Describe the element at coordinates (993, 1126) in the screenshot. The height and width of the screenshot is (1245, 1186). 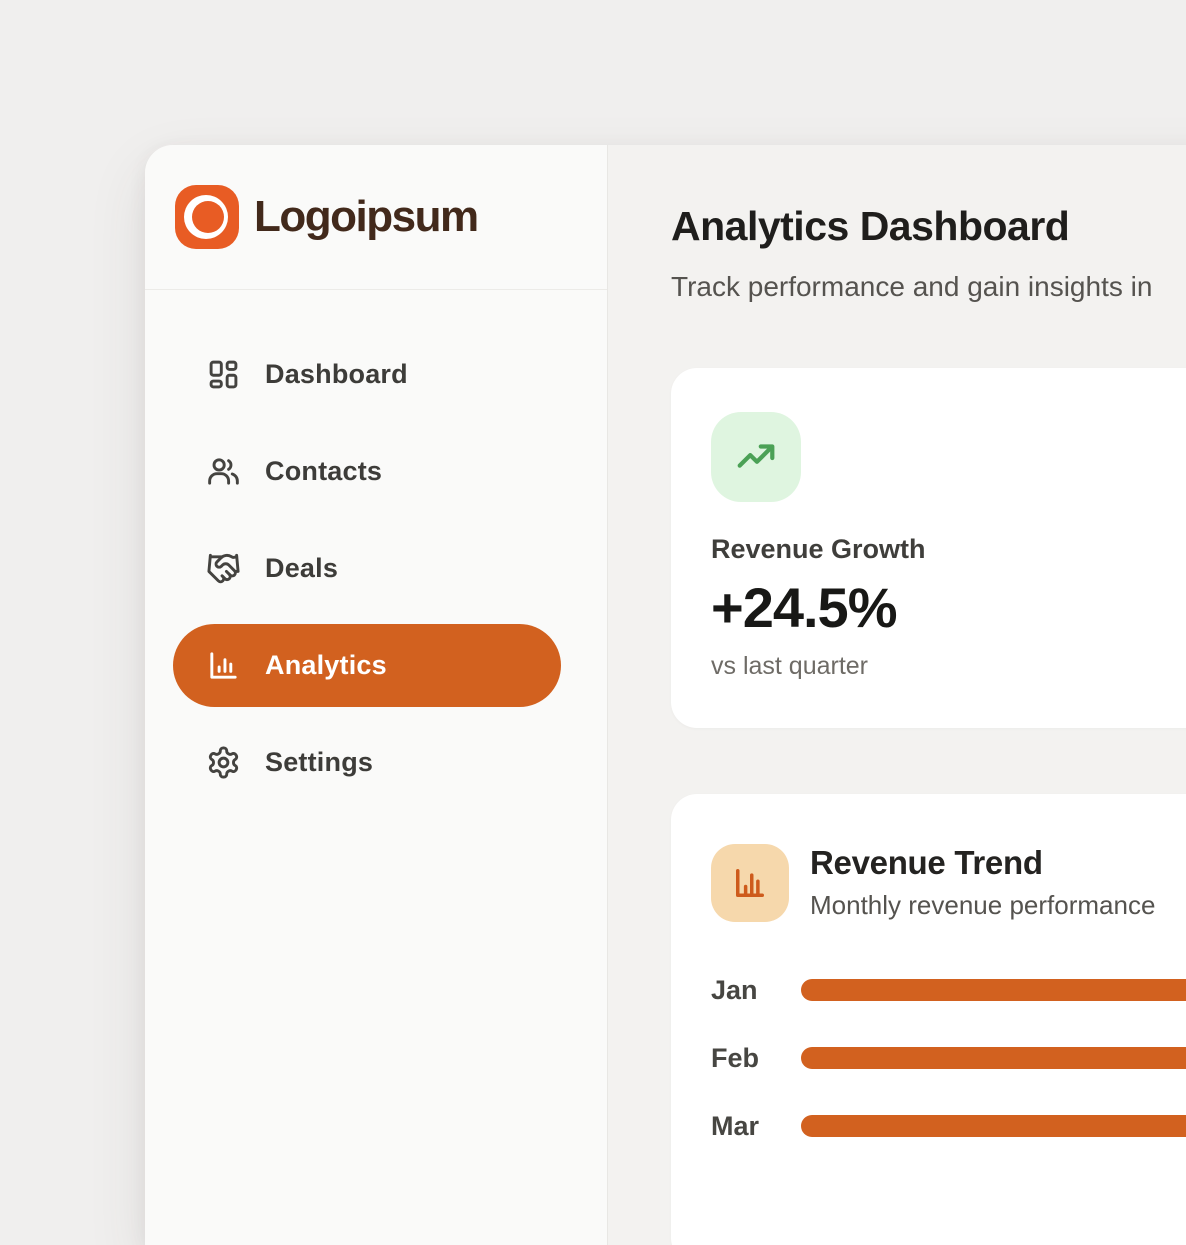
I see `chart-bar-mar` at that location.